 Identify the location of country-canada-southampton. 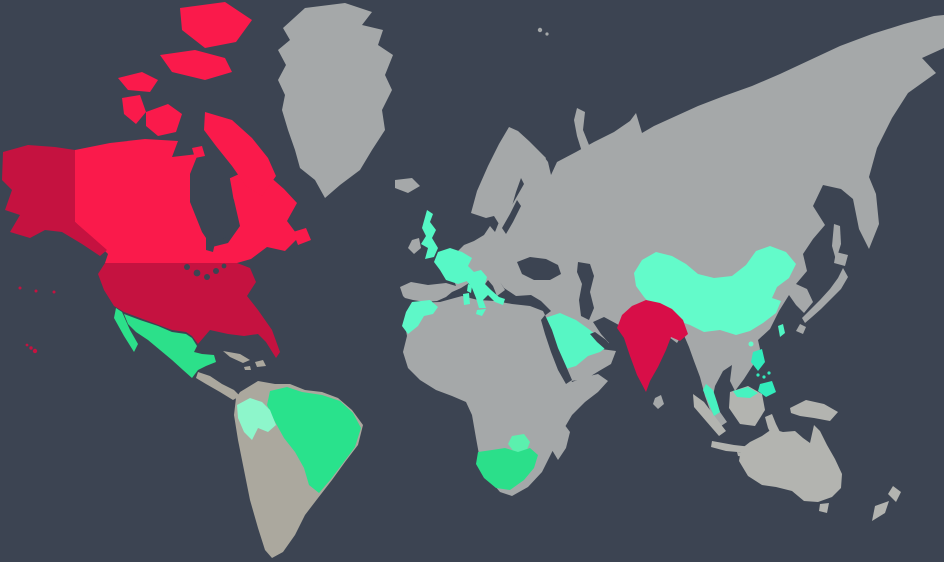
(198, 152).